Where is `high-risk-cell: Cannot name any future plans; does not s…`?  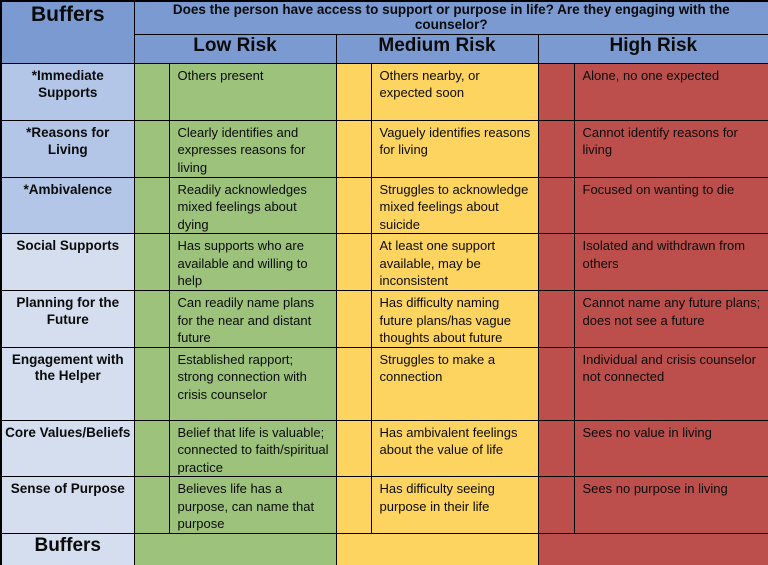 high-risk-cell: Cannot name any future plans; does not s… is located at coordinates (670, 318).